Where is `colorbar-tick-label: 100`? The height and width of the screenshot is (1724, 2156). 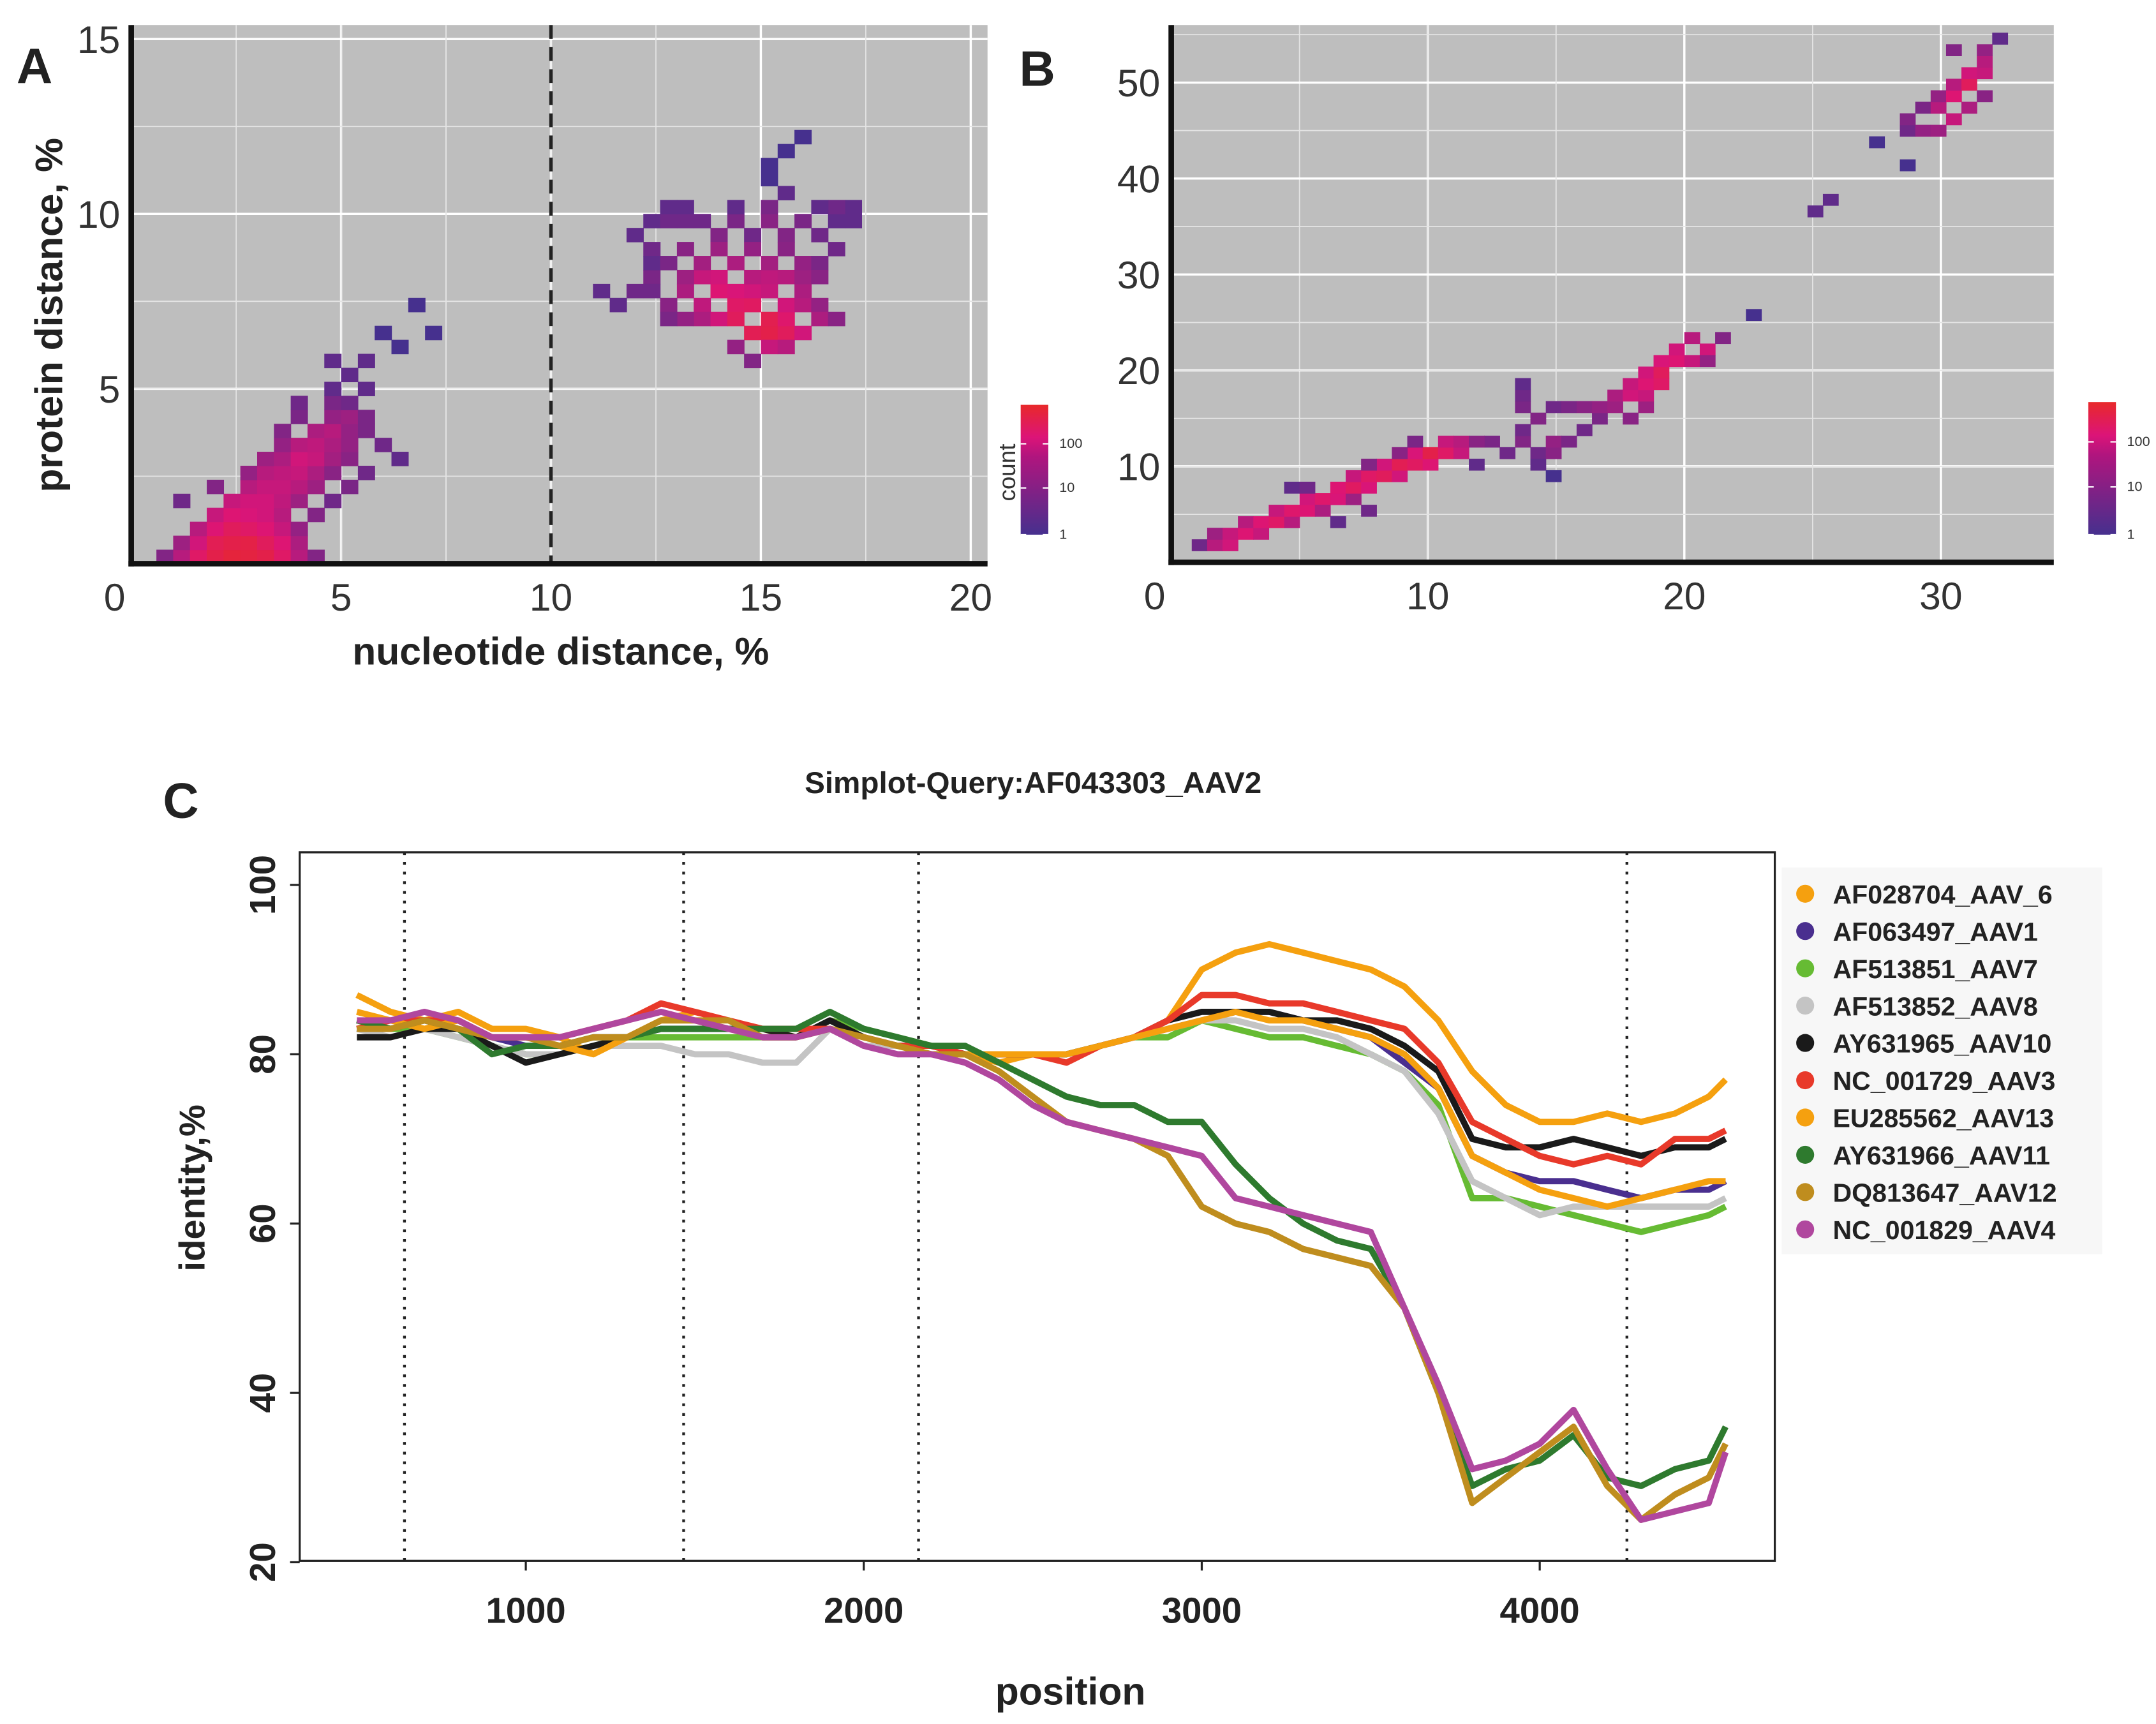
colorbar-tick-label: 100 is located at coordinates (2138, 441).